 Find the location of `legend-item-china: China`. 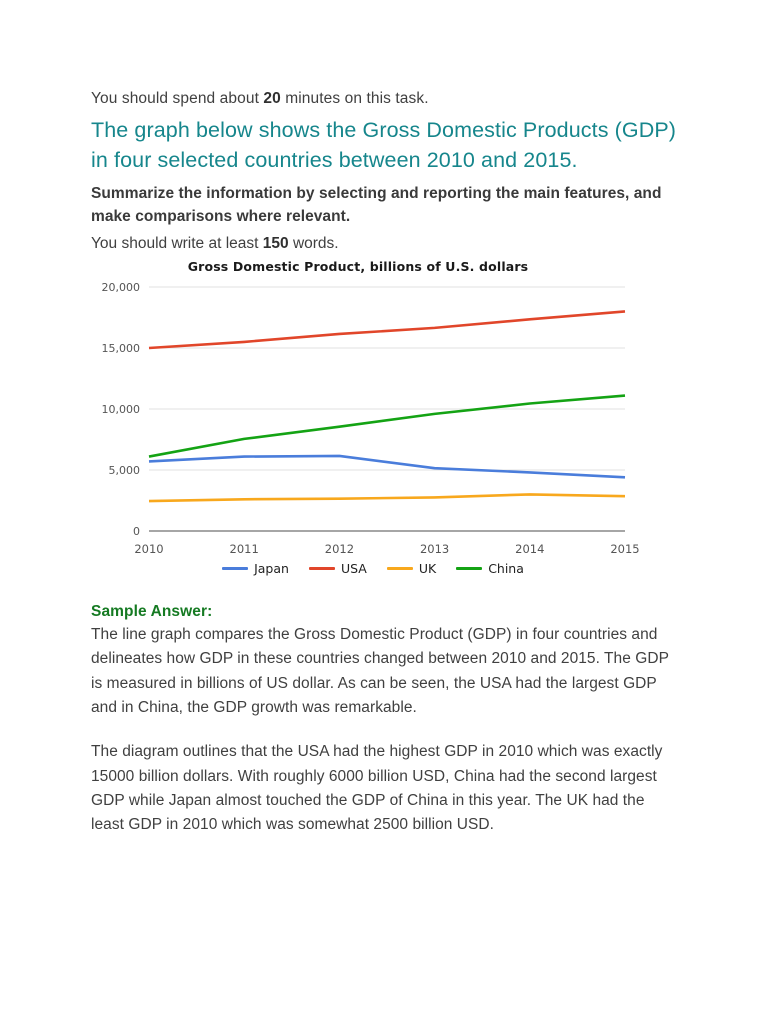

legend-item-china: China is located at coordinates (490, 568).